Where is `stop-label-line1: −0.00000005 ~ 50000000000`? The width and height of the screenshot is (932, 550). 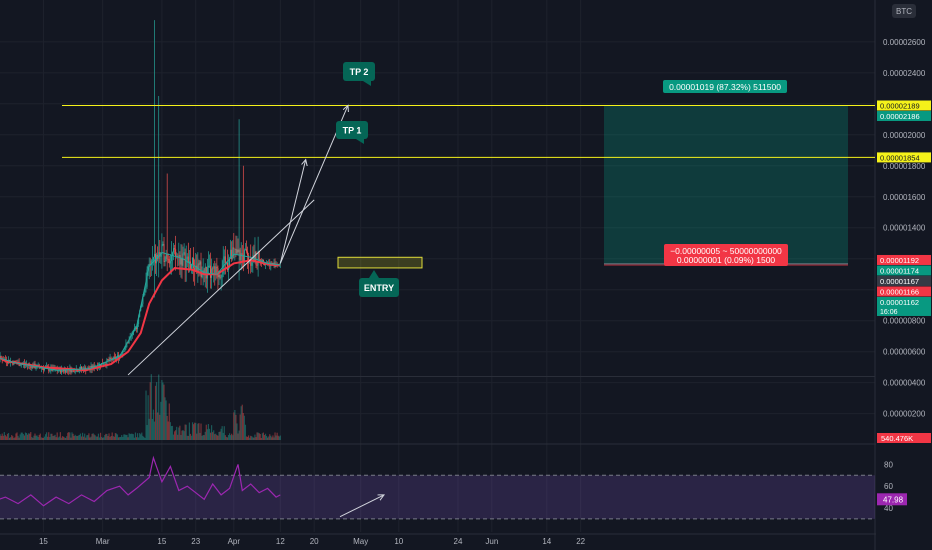 stop-label-line1: −0.00000005 ~ 50000000000 is located at coordinates (726, 251).